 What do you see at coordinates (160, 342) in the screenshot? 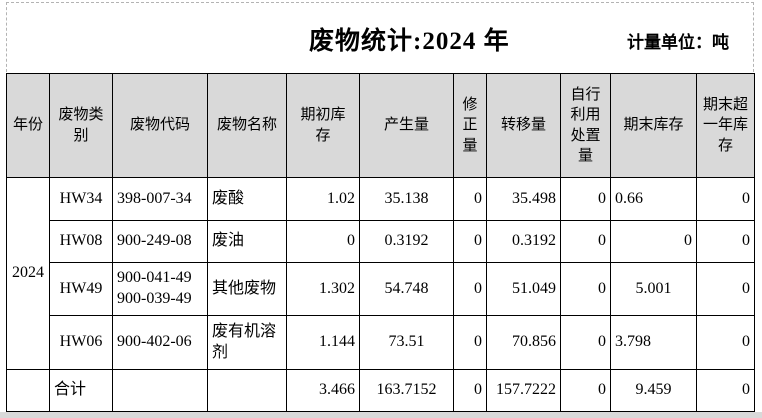
I see `cell-code: 900-402-06` at bounding box center [160, 342].